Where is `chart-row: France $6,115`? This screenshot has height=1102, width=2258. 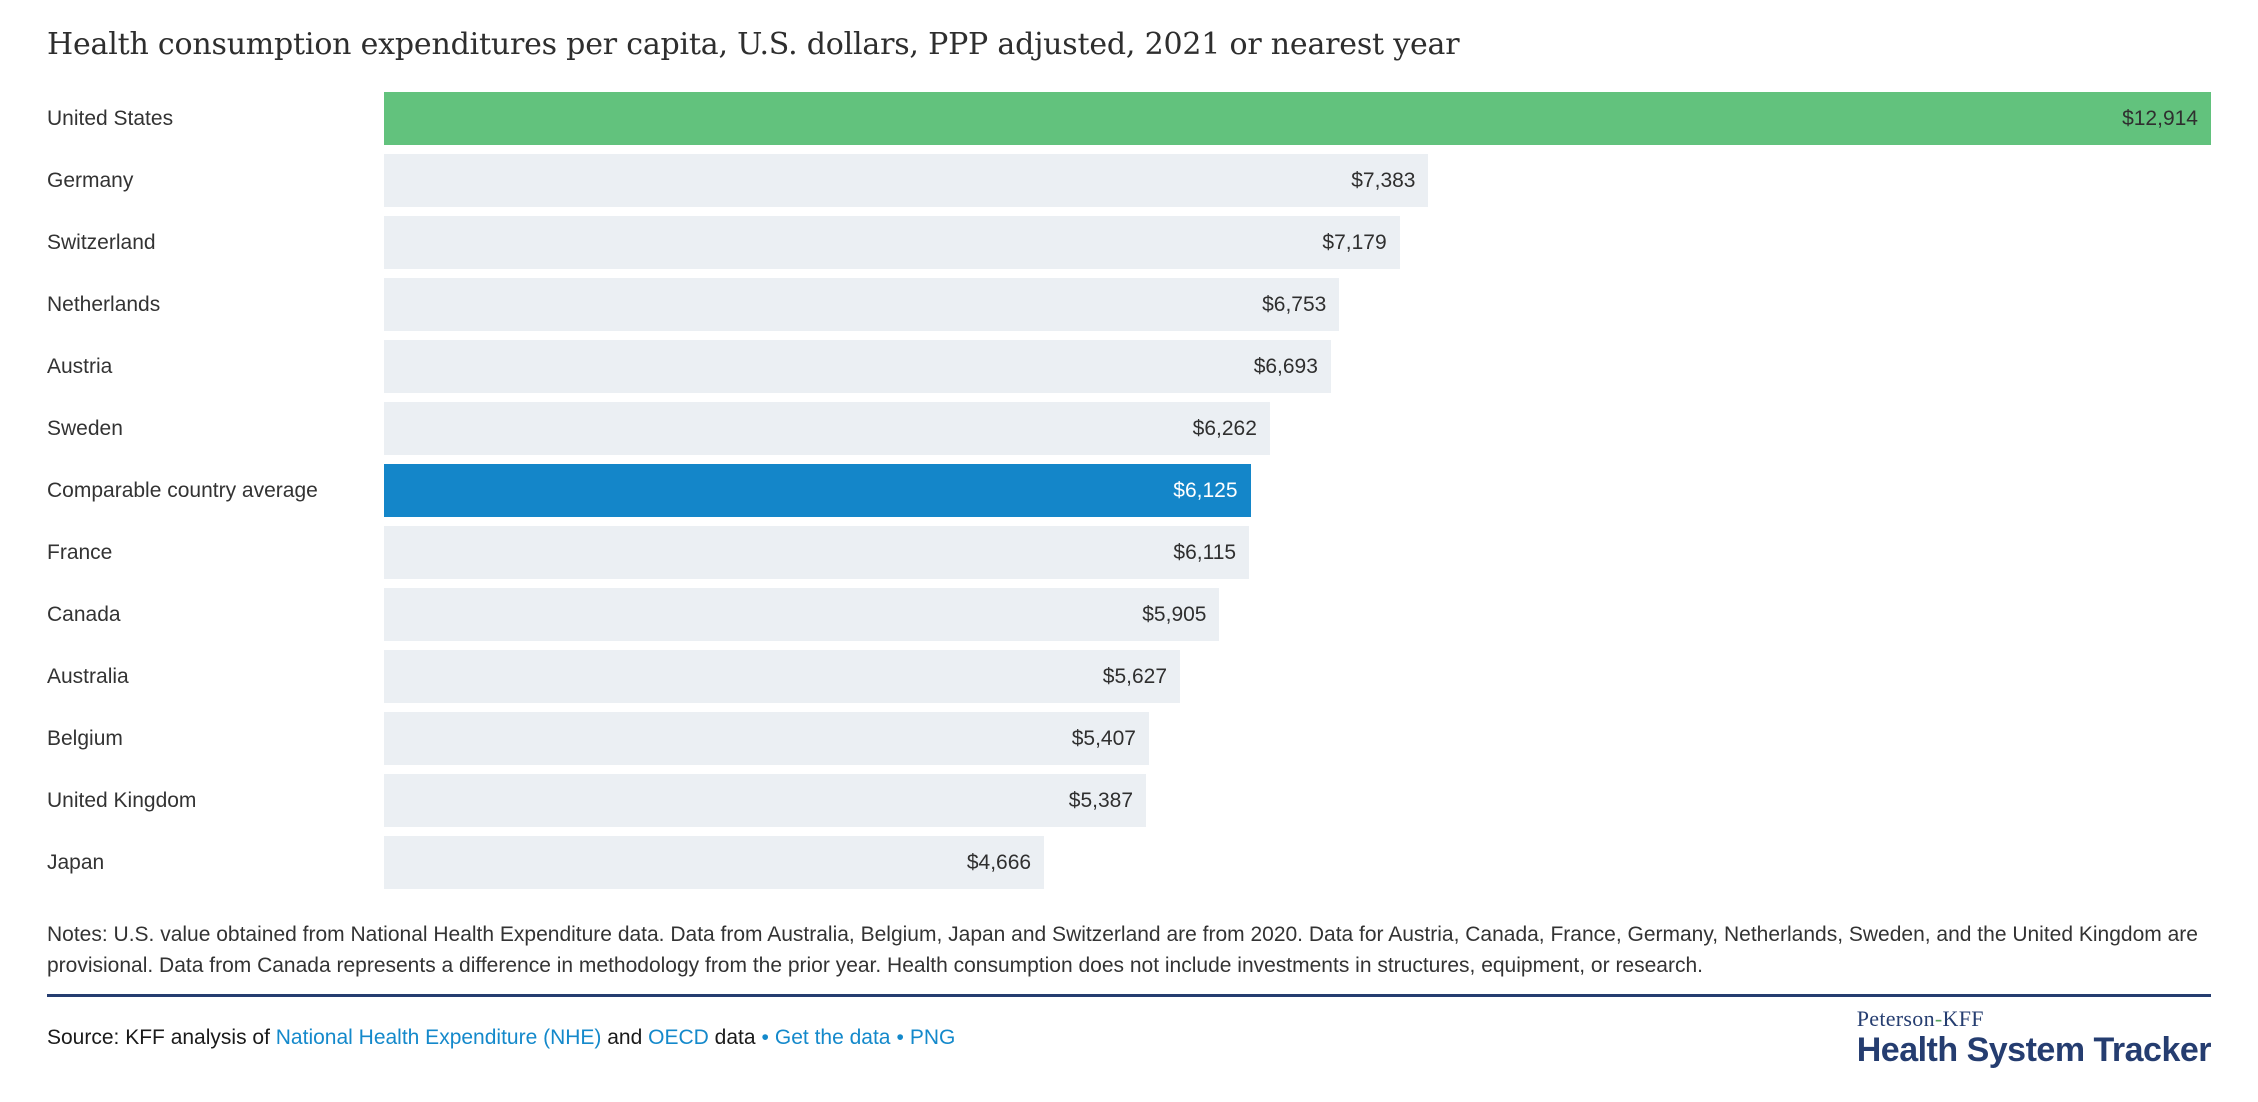
chart-row: France $6,115 is located at coordinates (1129, 552).